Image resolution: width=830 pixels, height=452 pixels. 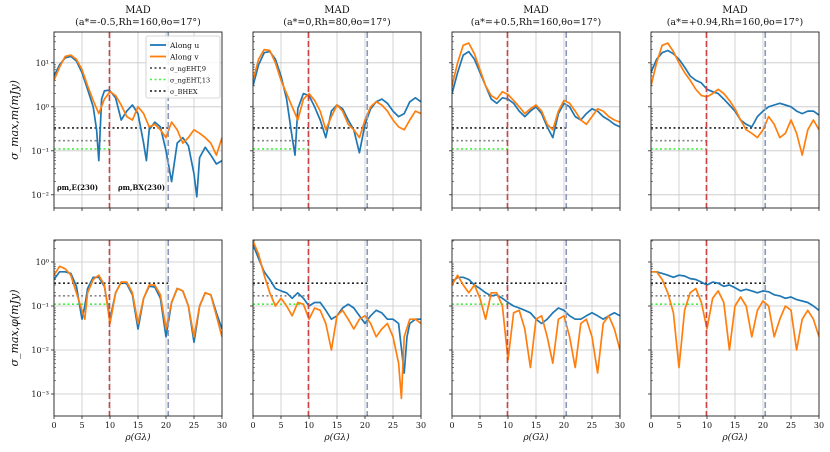 I want to click on legend-label: σ_BHEX, so click(x=184, y=92).